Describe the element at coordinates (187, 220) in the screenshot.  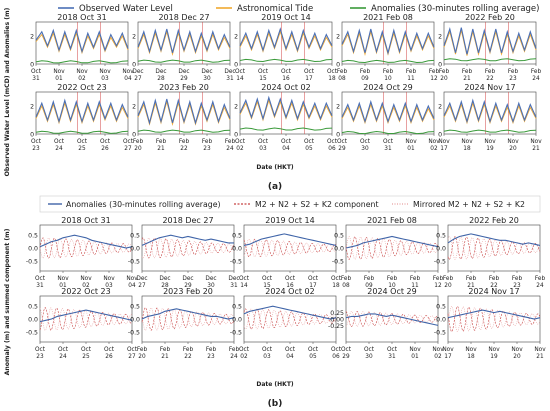
I see `subplot-b-title: 2018 Dec 27` at that location.